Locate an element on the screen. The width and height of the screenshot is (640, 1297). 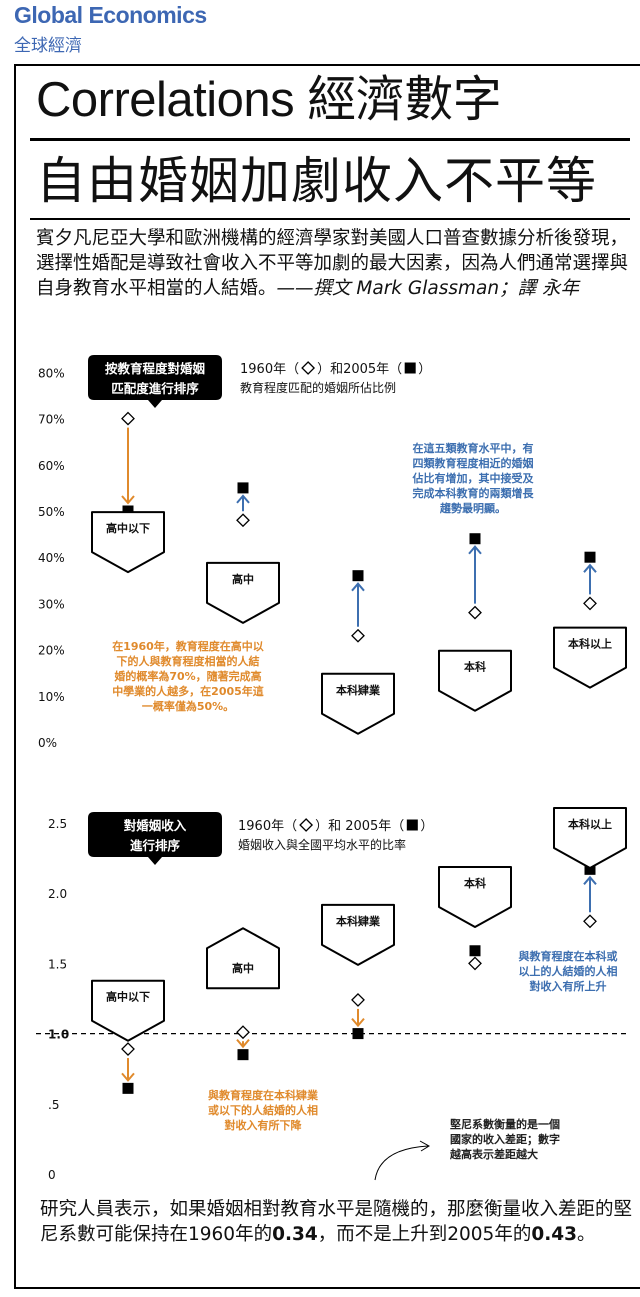
chart1-note-decline-line: 婚的概率為70%，隨著完成高 is located at coordinates (187, 676).